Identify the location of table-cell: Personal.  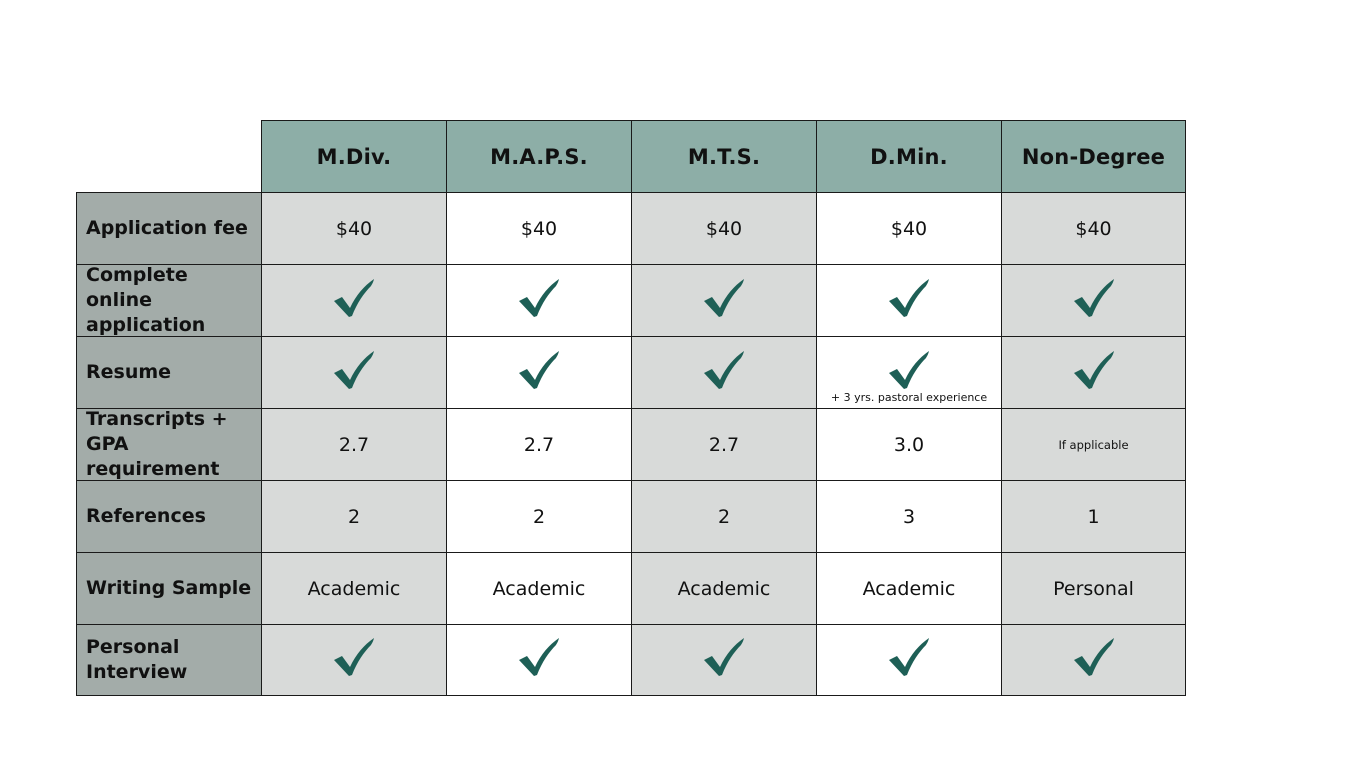
(1093, 588).